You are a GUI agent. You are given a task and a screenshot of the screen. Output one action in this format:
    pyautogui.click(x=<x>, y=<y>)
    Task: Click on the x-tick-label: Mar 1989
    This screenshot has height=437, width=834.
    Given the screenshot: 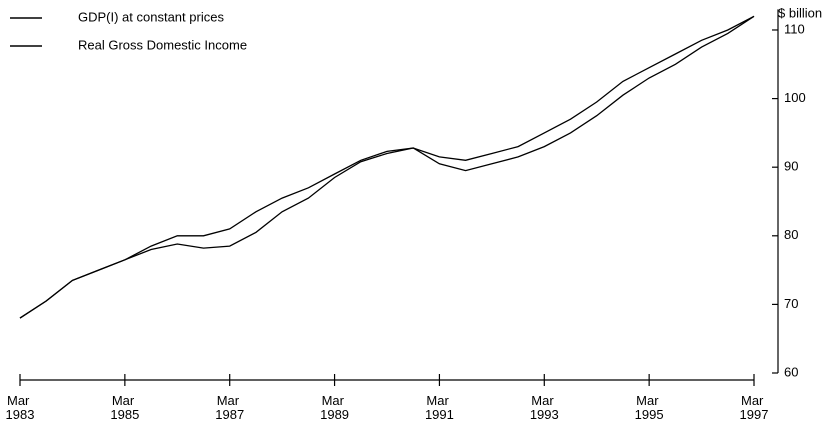 What is the action you would take?
    pyautogui.click(x=334, y=407)
    